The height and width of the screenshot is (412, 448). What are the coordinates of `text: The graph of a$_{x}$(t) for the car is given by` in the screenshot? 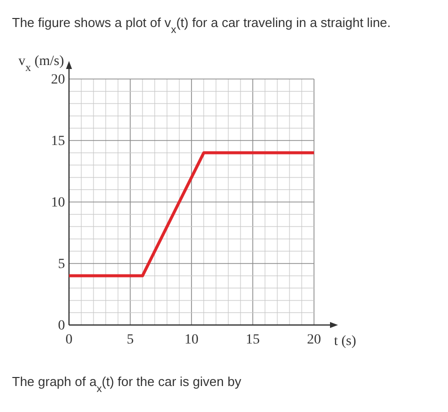 It's located at (127, 384).